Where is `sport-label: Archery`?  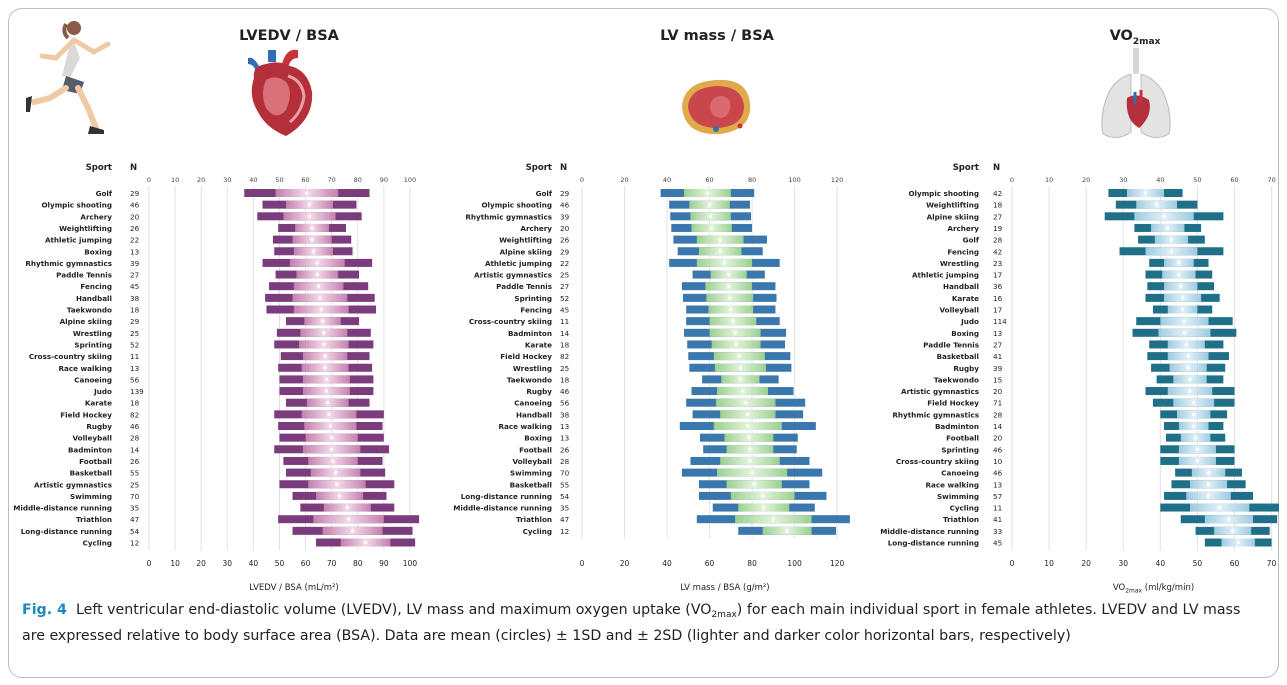
sport-label: Archery is located at coordinates (536, 228).